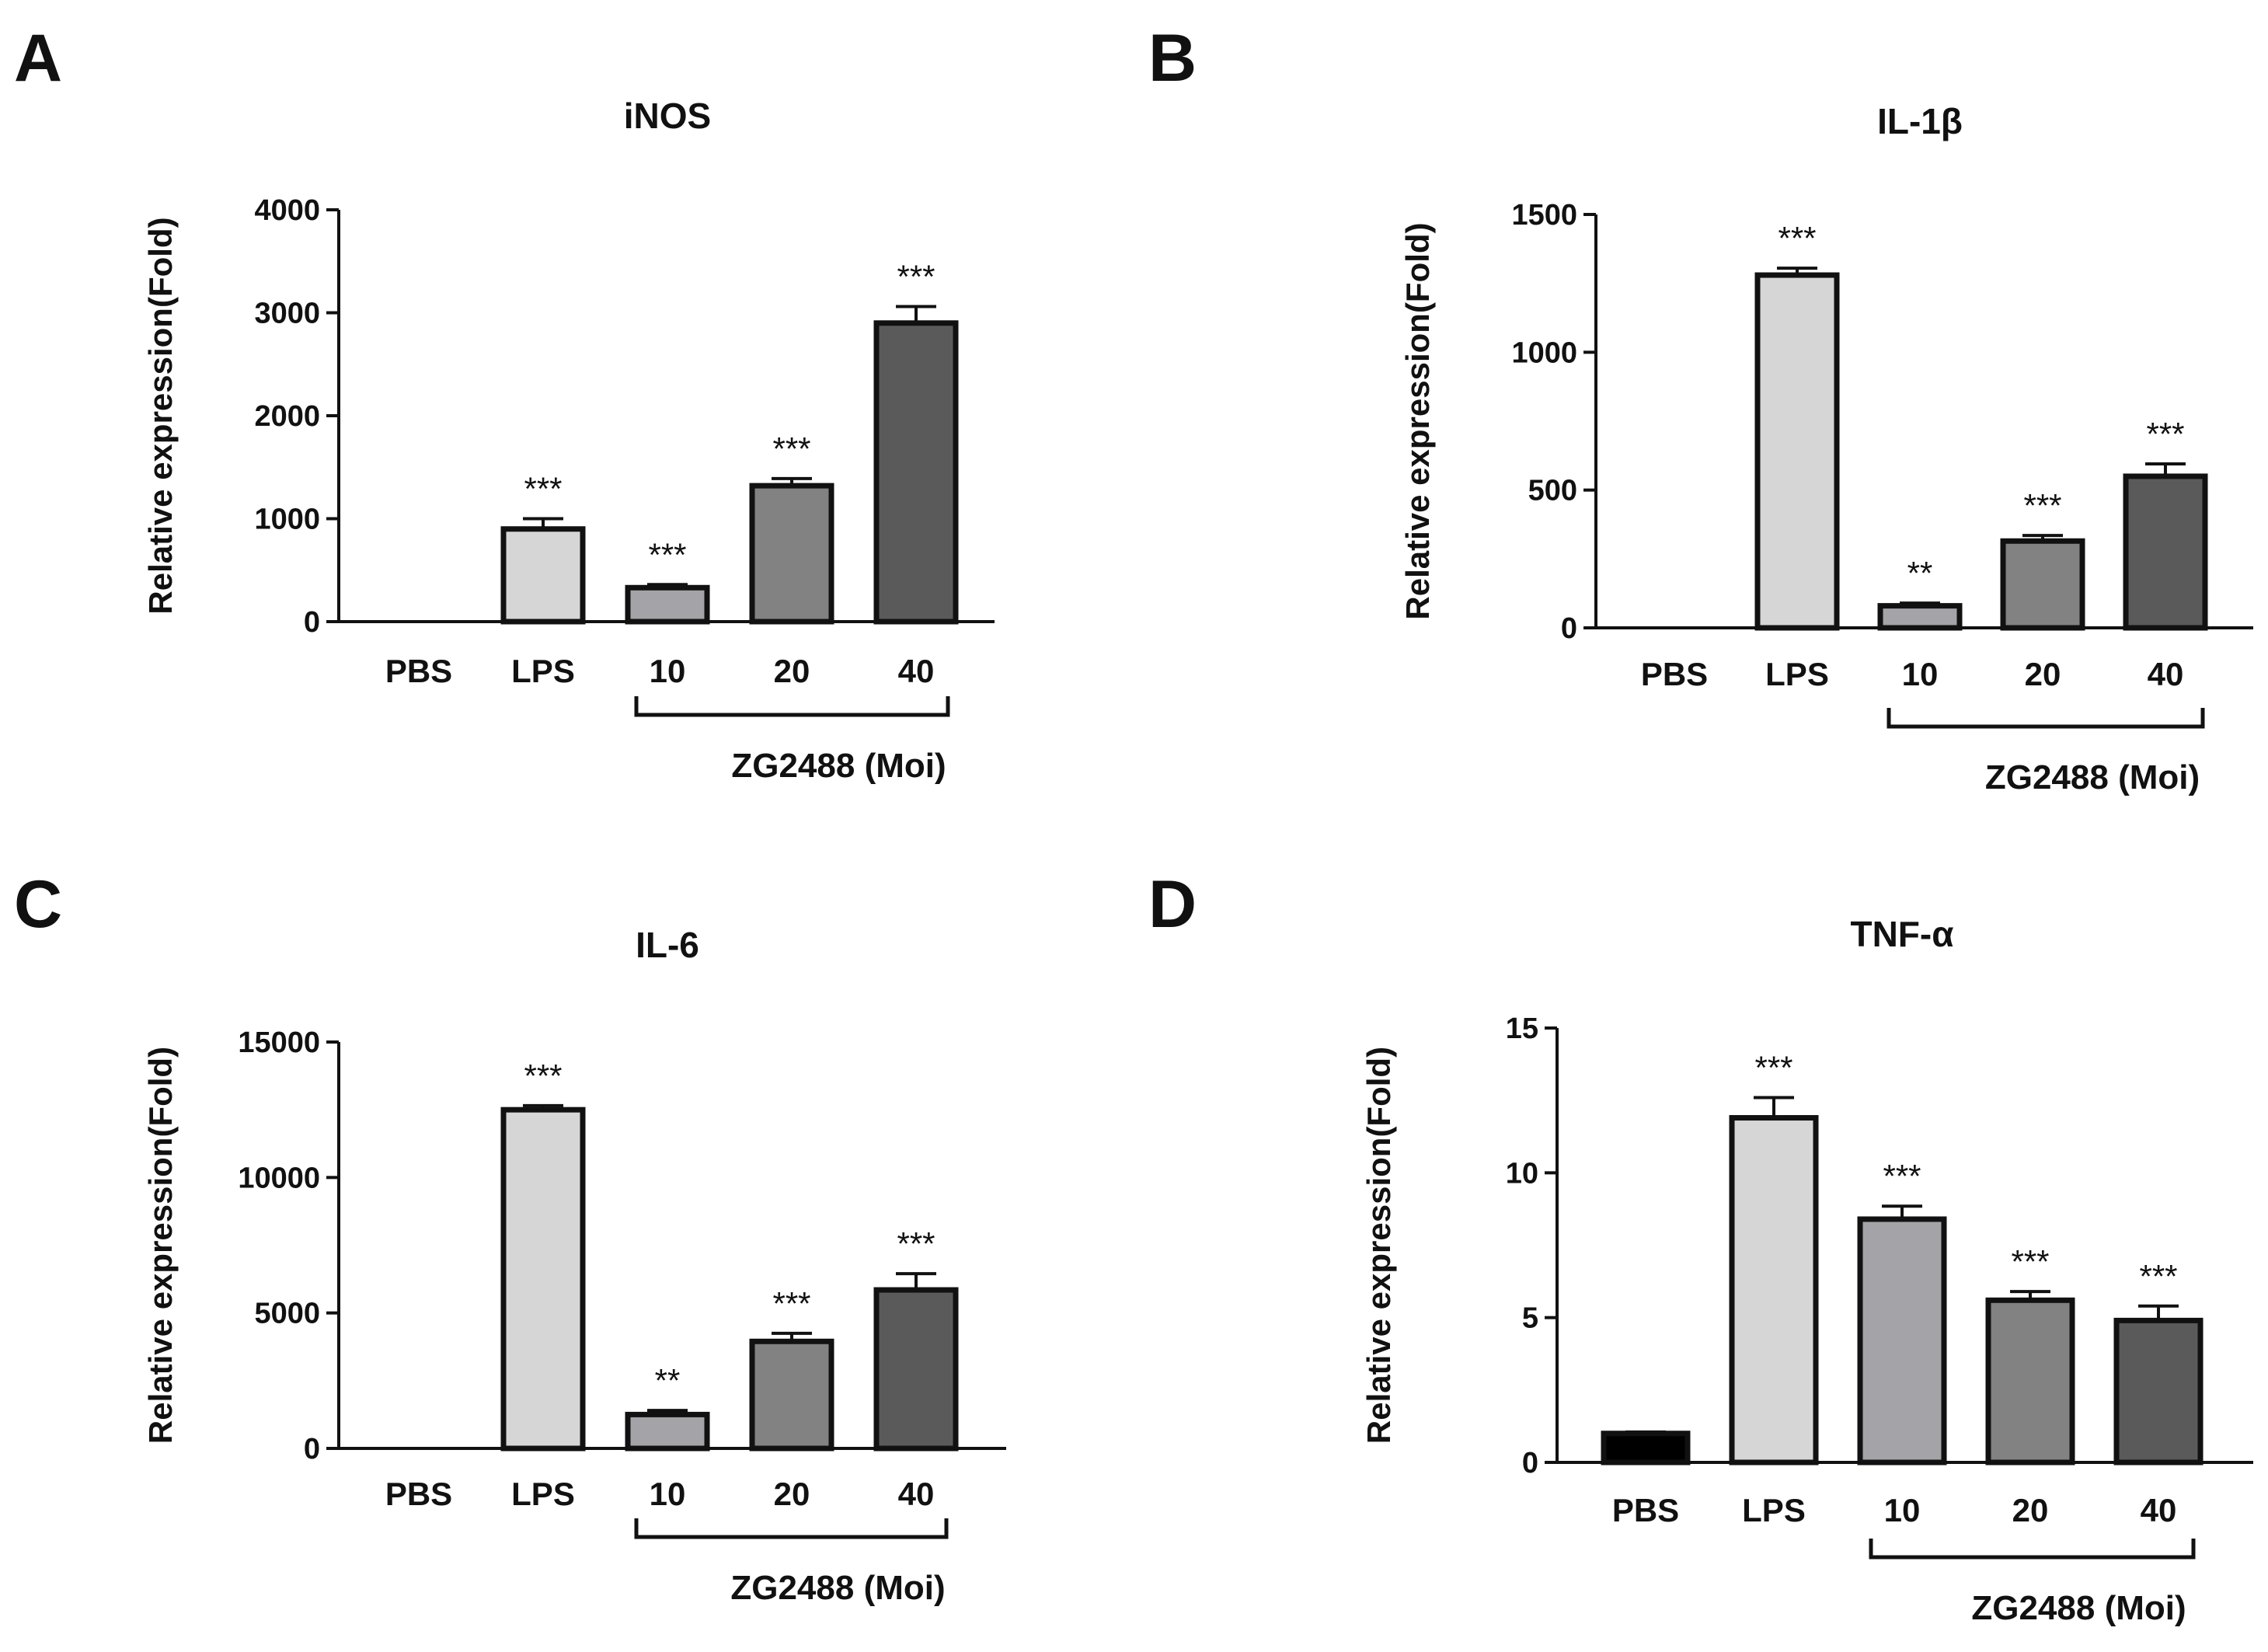 The height and width of the screenshot is (1652, 2268). What do you see at coordinates (287, 416) in the screenshot?
I see `y-tick-label: 2000` at bounding box center [287, 416].